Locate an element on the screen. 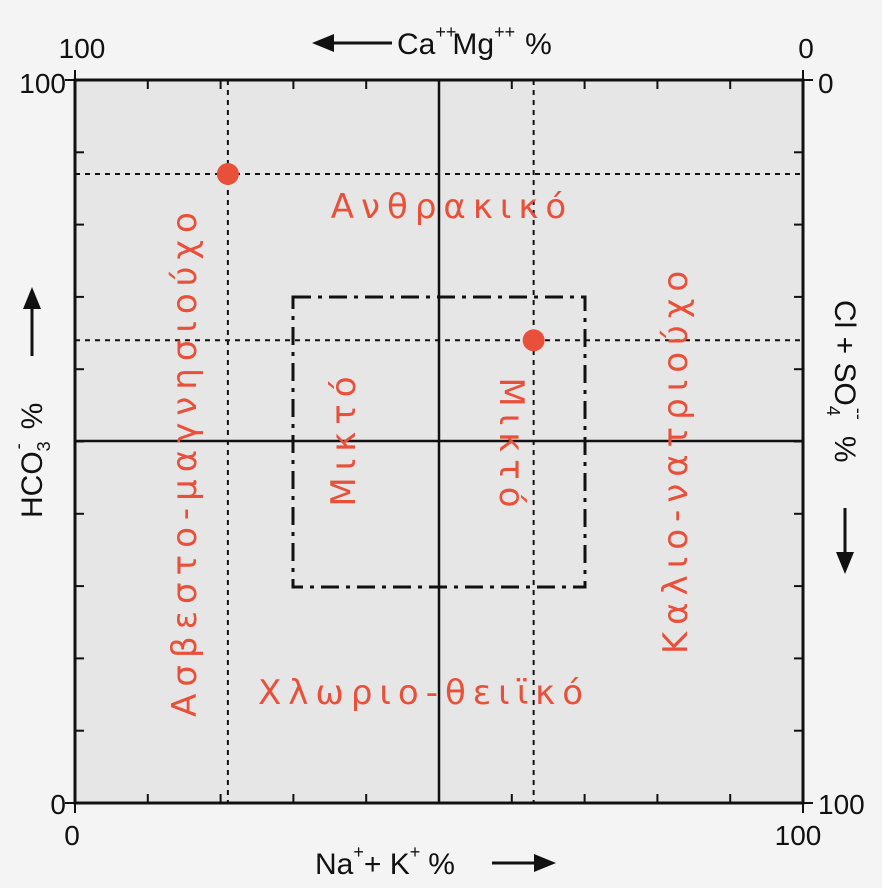 The image size is (882, 888). region-label-chloride-sulfate: Χλωριο-θειϊκό is located at coordinates (424, 693).